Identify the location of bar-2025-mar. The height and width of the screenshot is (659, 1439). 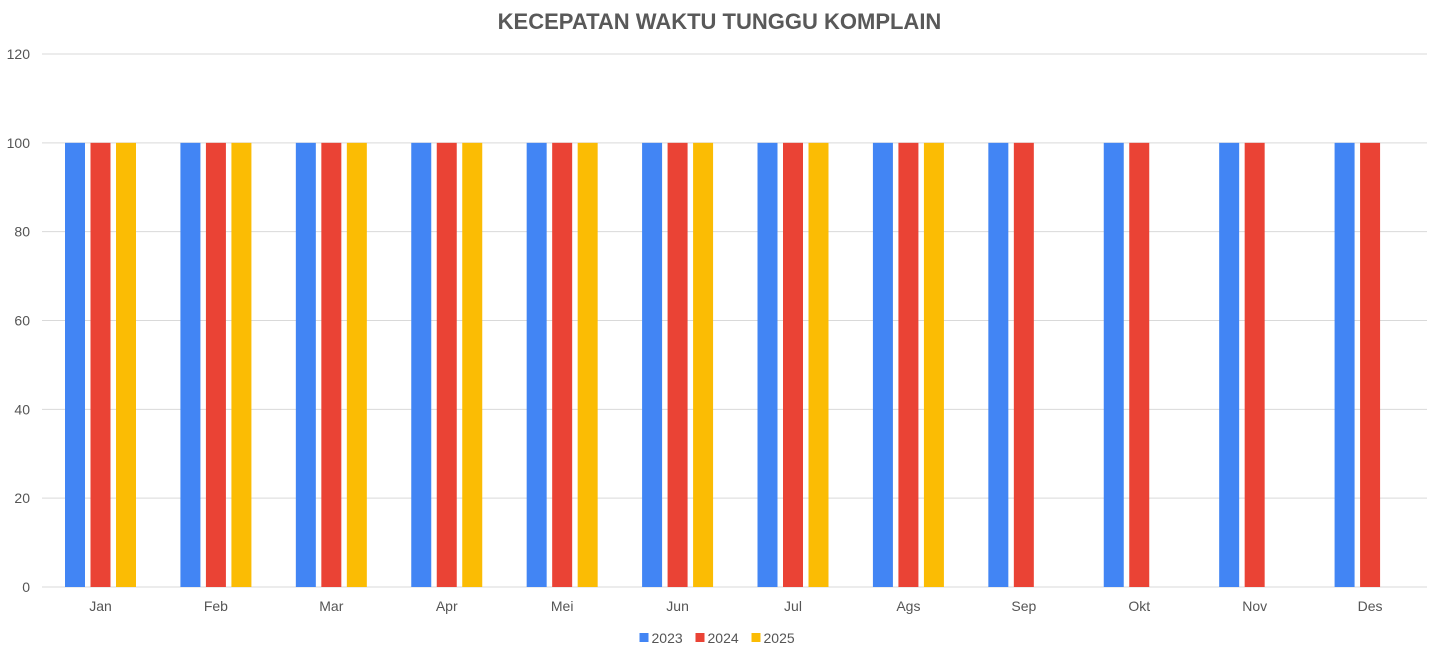
(356, 365).